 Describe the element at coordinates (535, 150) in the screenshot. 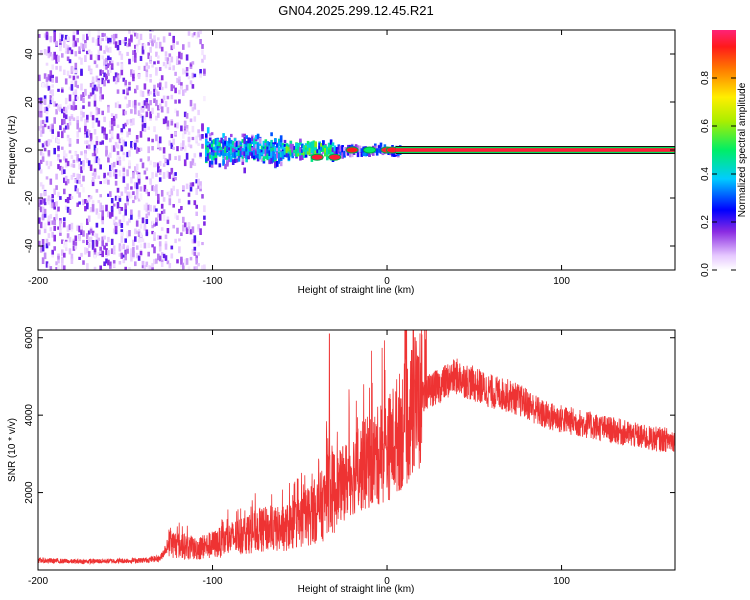

I see `steady-signal-line` at that location.